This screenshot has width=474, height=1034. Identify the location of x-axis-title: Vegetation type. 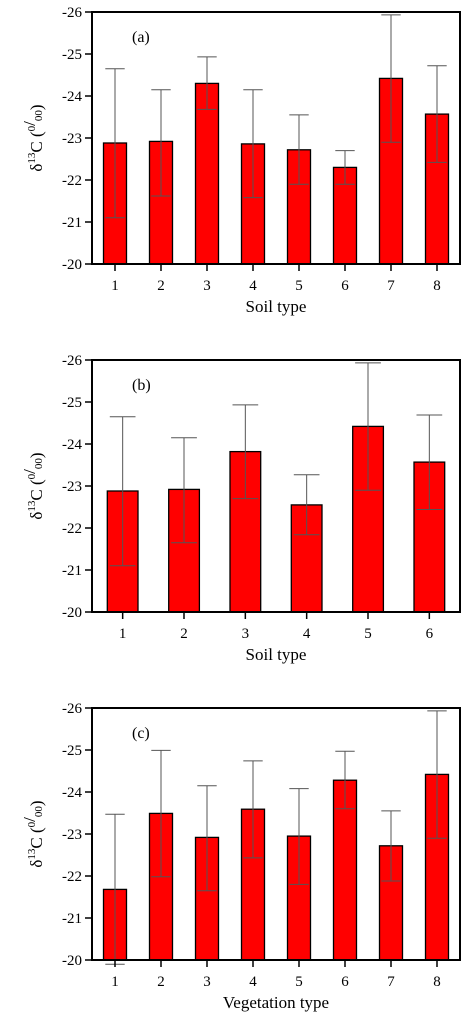
(276, 1002).